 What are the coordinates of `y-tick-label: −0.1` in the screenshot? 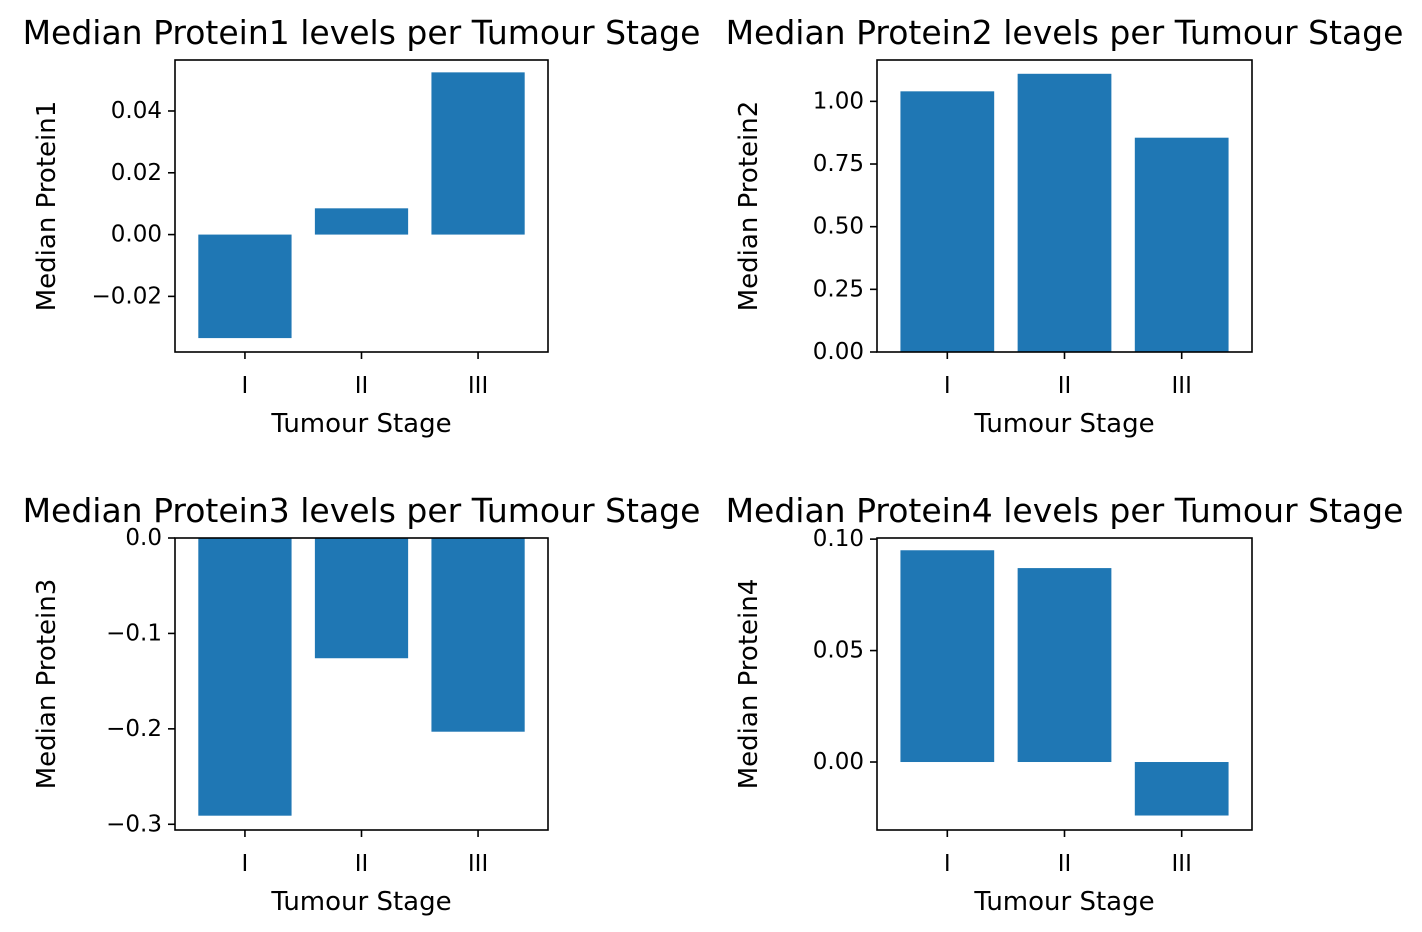 It's located at (134, 633).